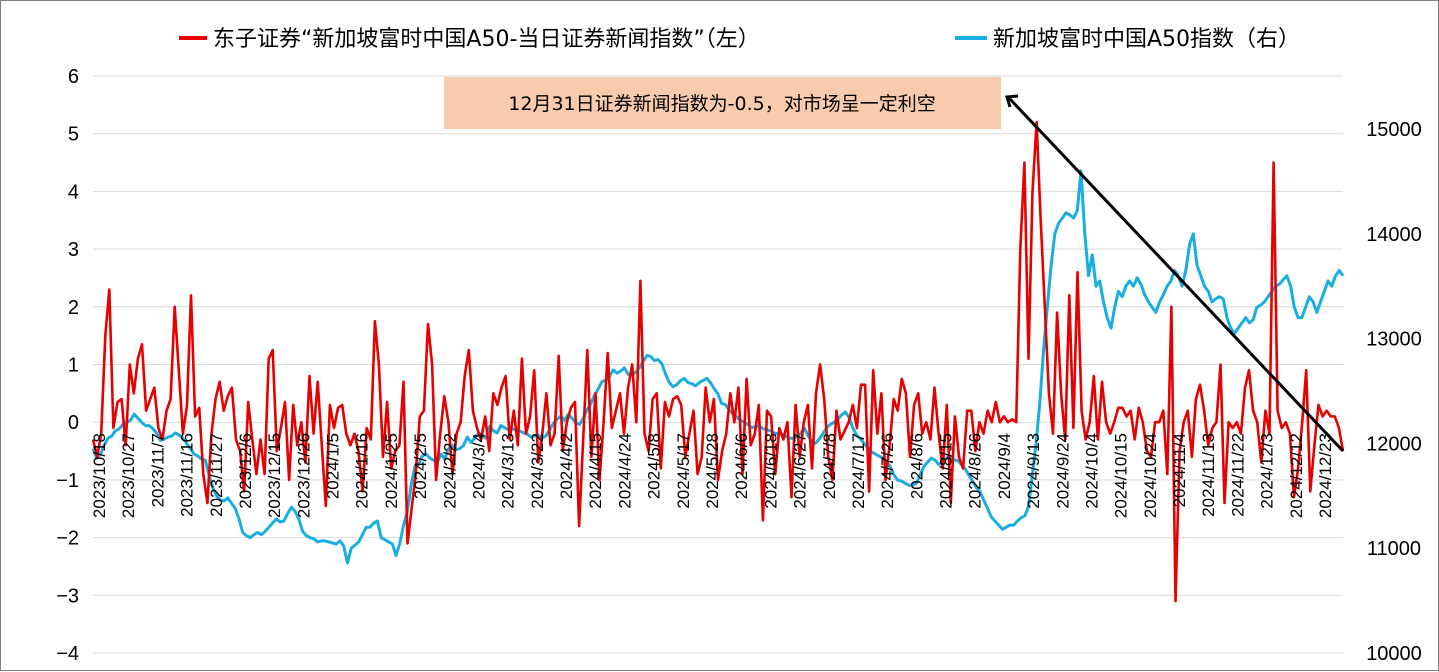 This screenshot has width=1439, height=672. I want to click on x-axis-tick-label: 2024/6/18, so click(770, 471).